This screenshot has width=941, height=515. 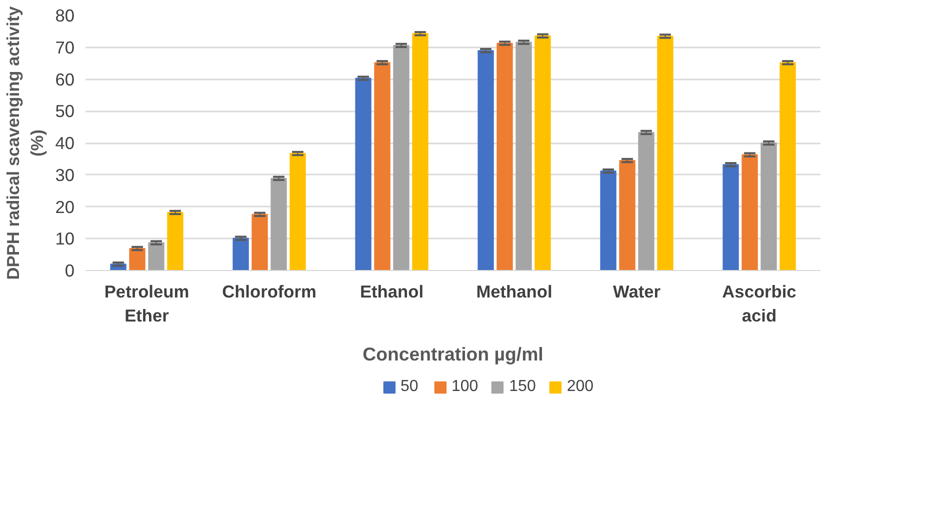 I want to click on x-axis-title: Concentration µg/ml, so click(x=453, y=354).